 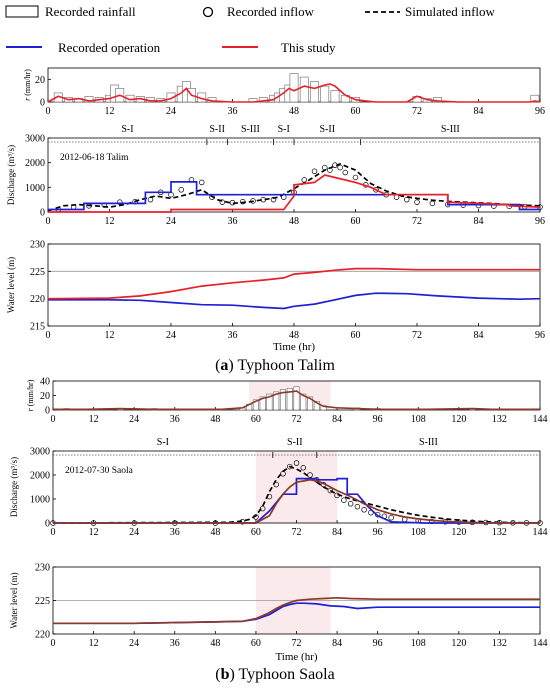 What do you see at coordinates (53, 643) in the screenshot?
I see `saola-level-xtick-label: 0` at bounding box center [53, 643].